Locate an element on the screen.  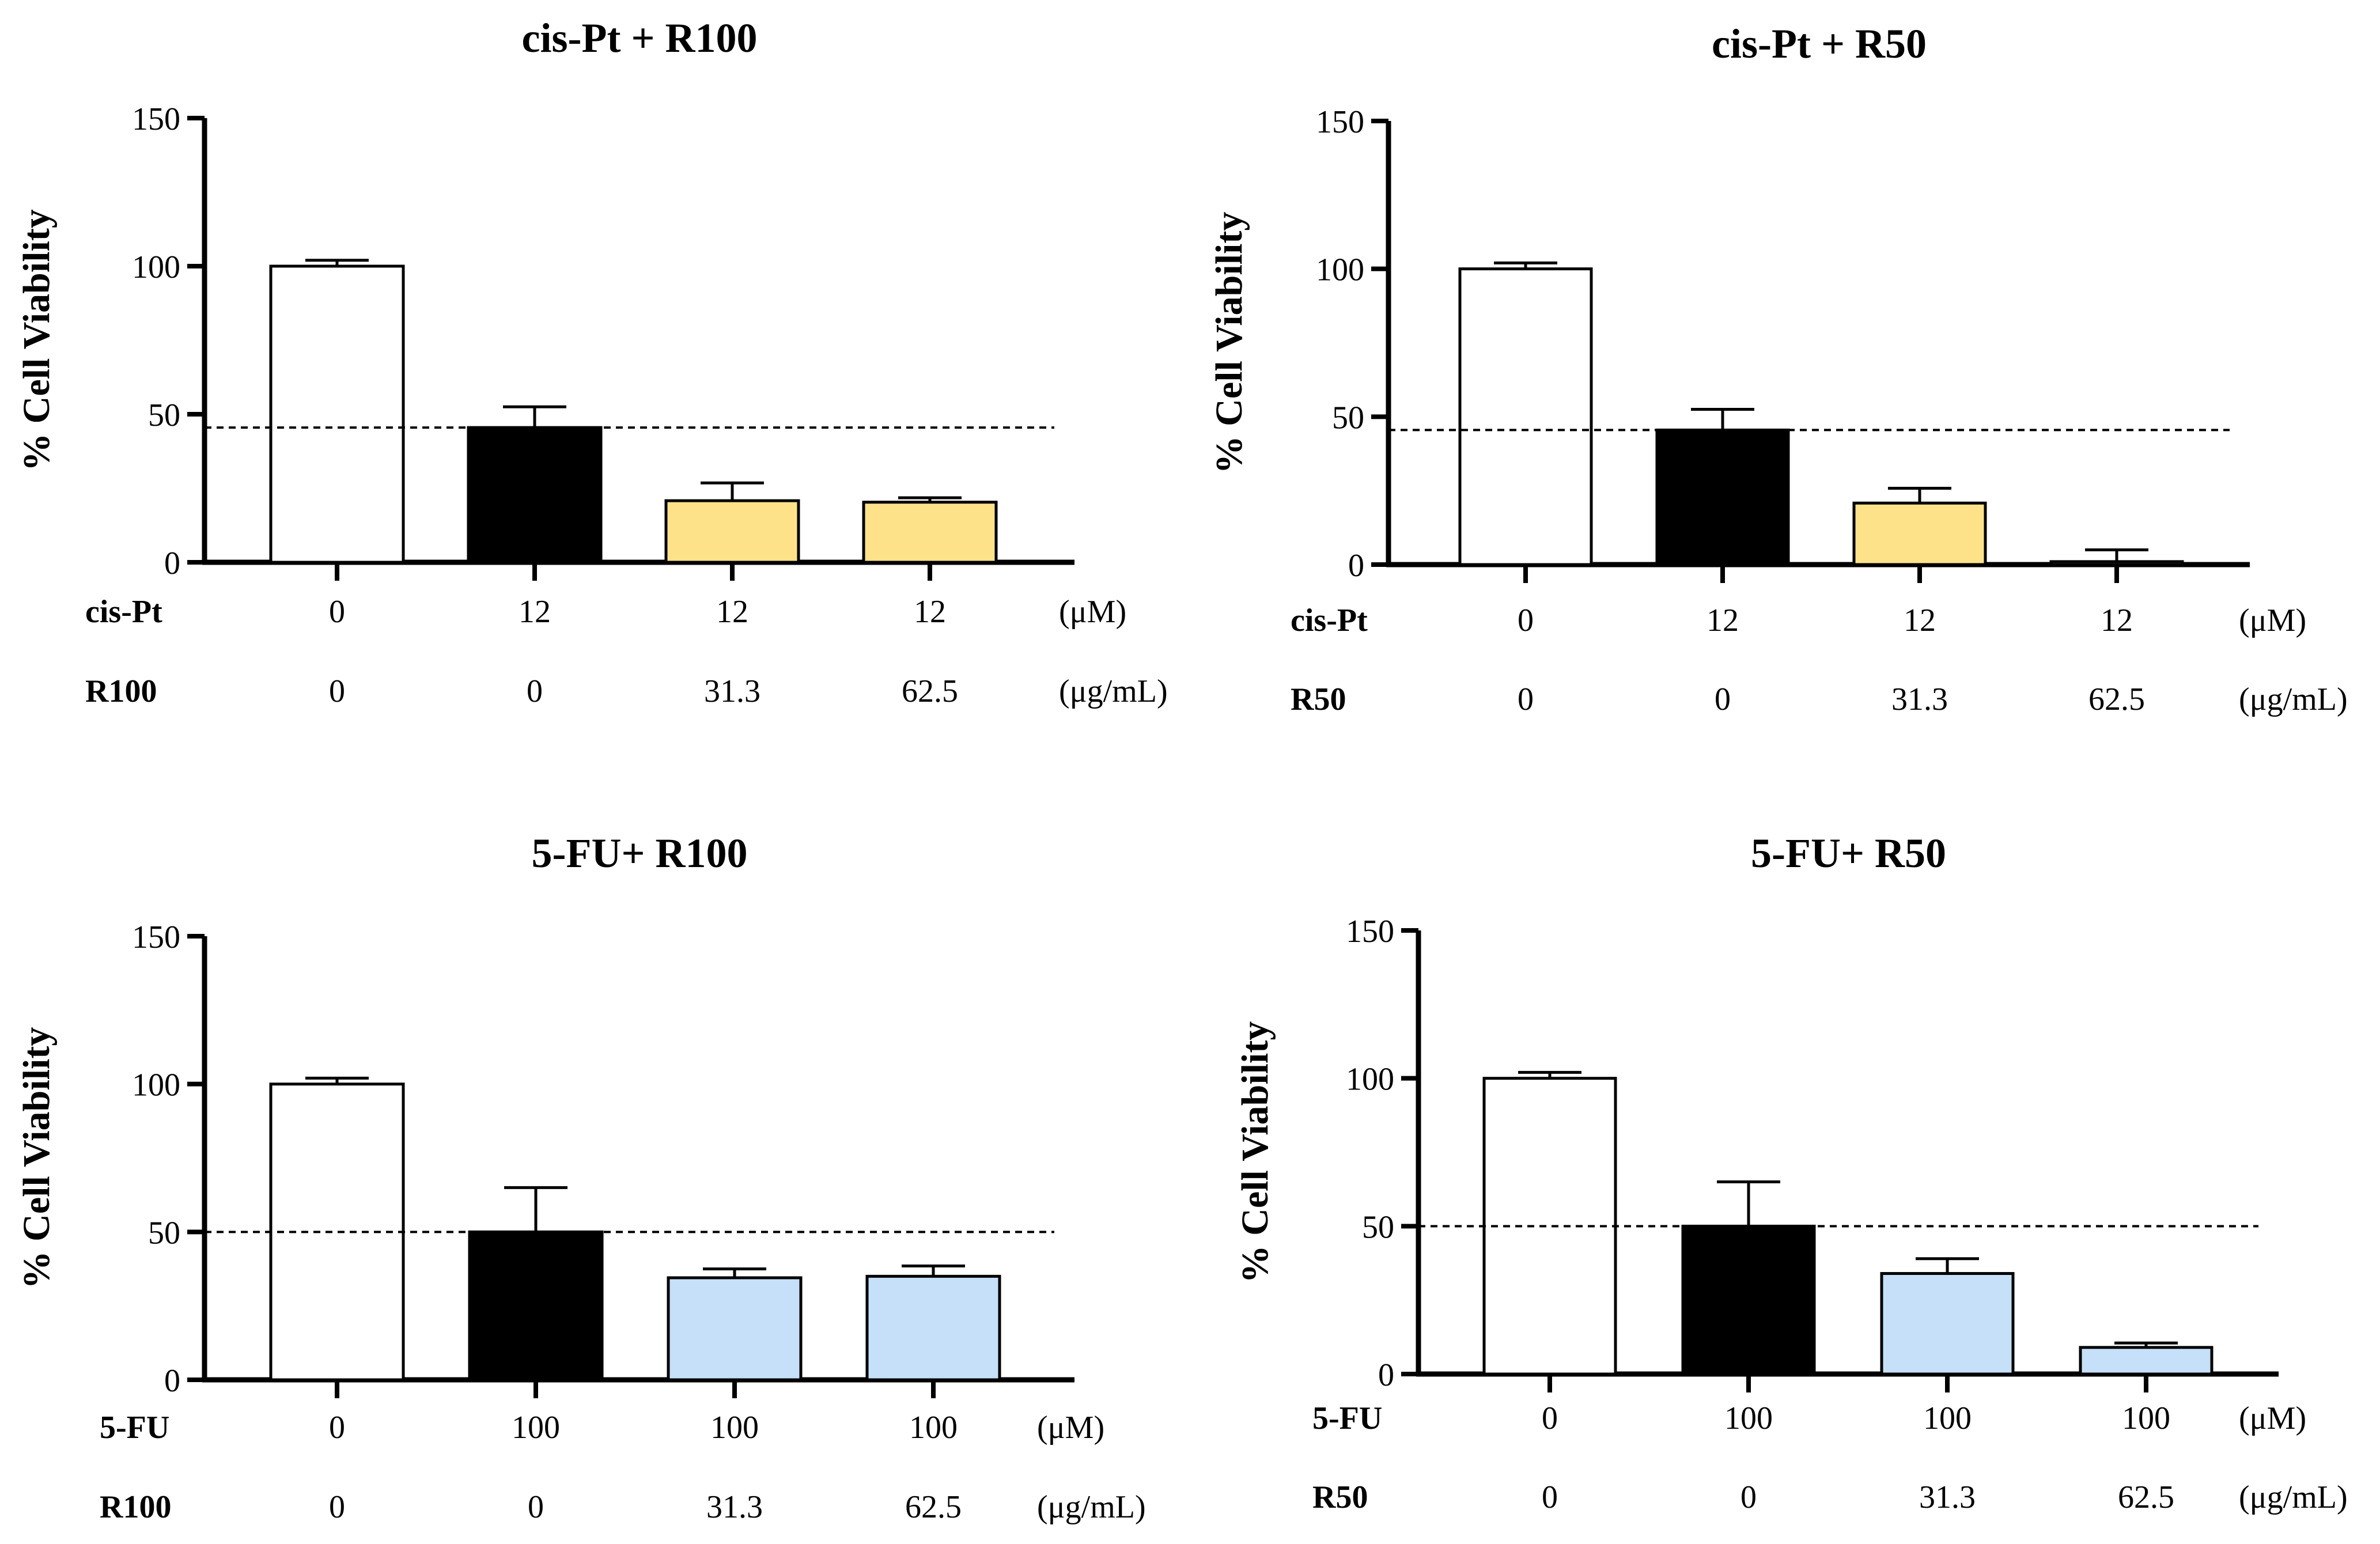
chart-title: 5-FU+ R100 is located at coordinates (640, 853).